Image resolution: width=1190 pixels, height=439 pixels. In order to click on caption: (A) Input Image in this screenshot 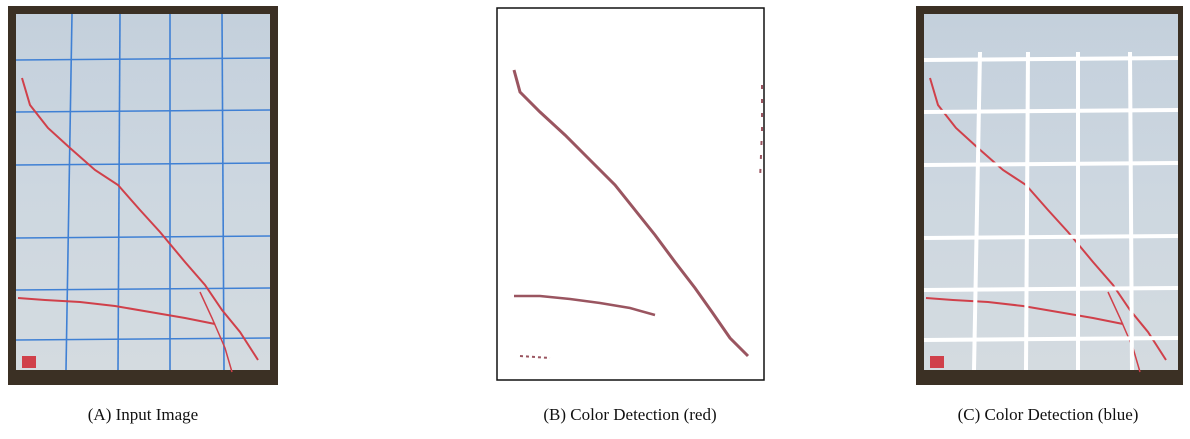, I will do `click(143, 414)`.